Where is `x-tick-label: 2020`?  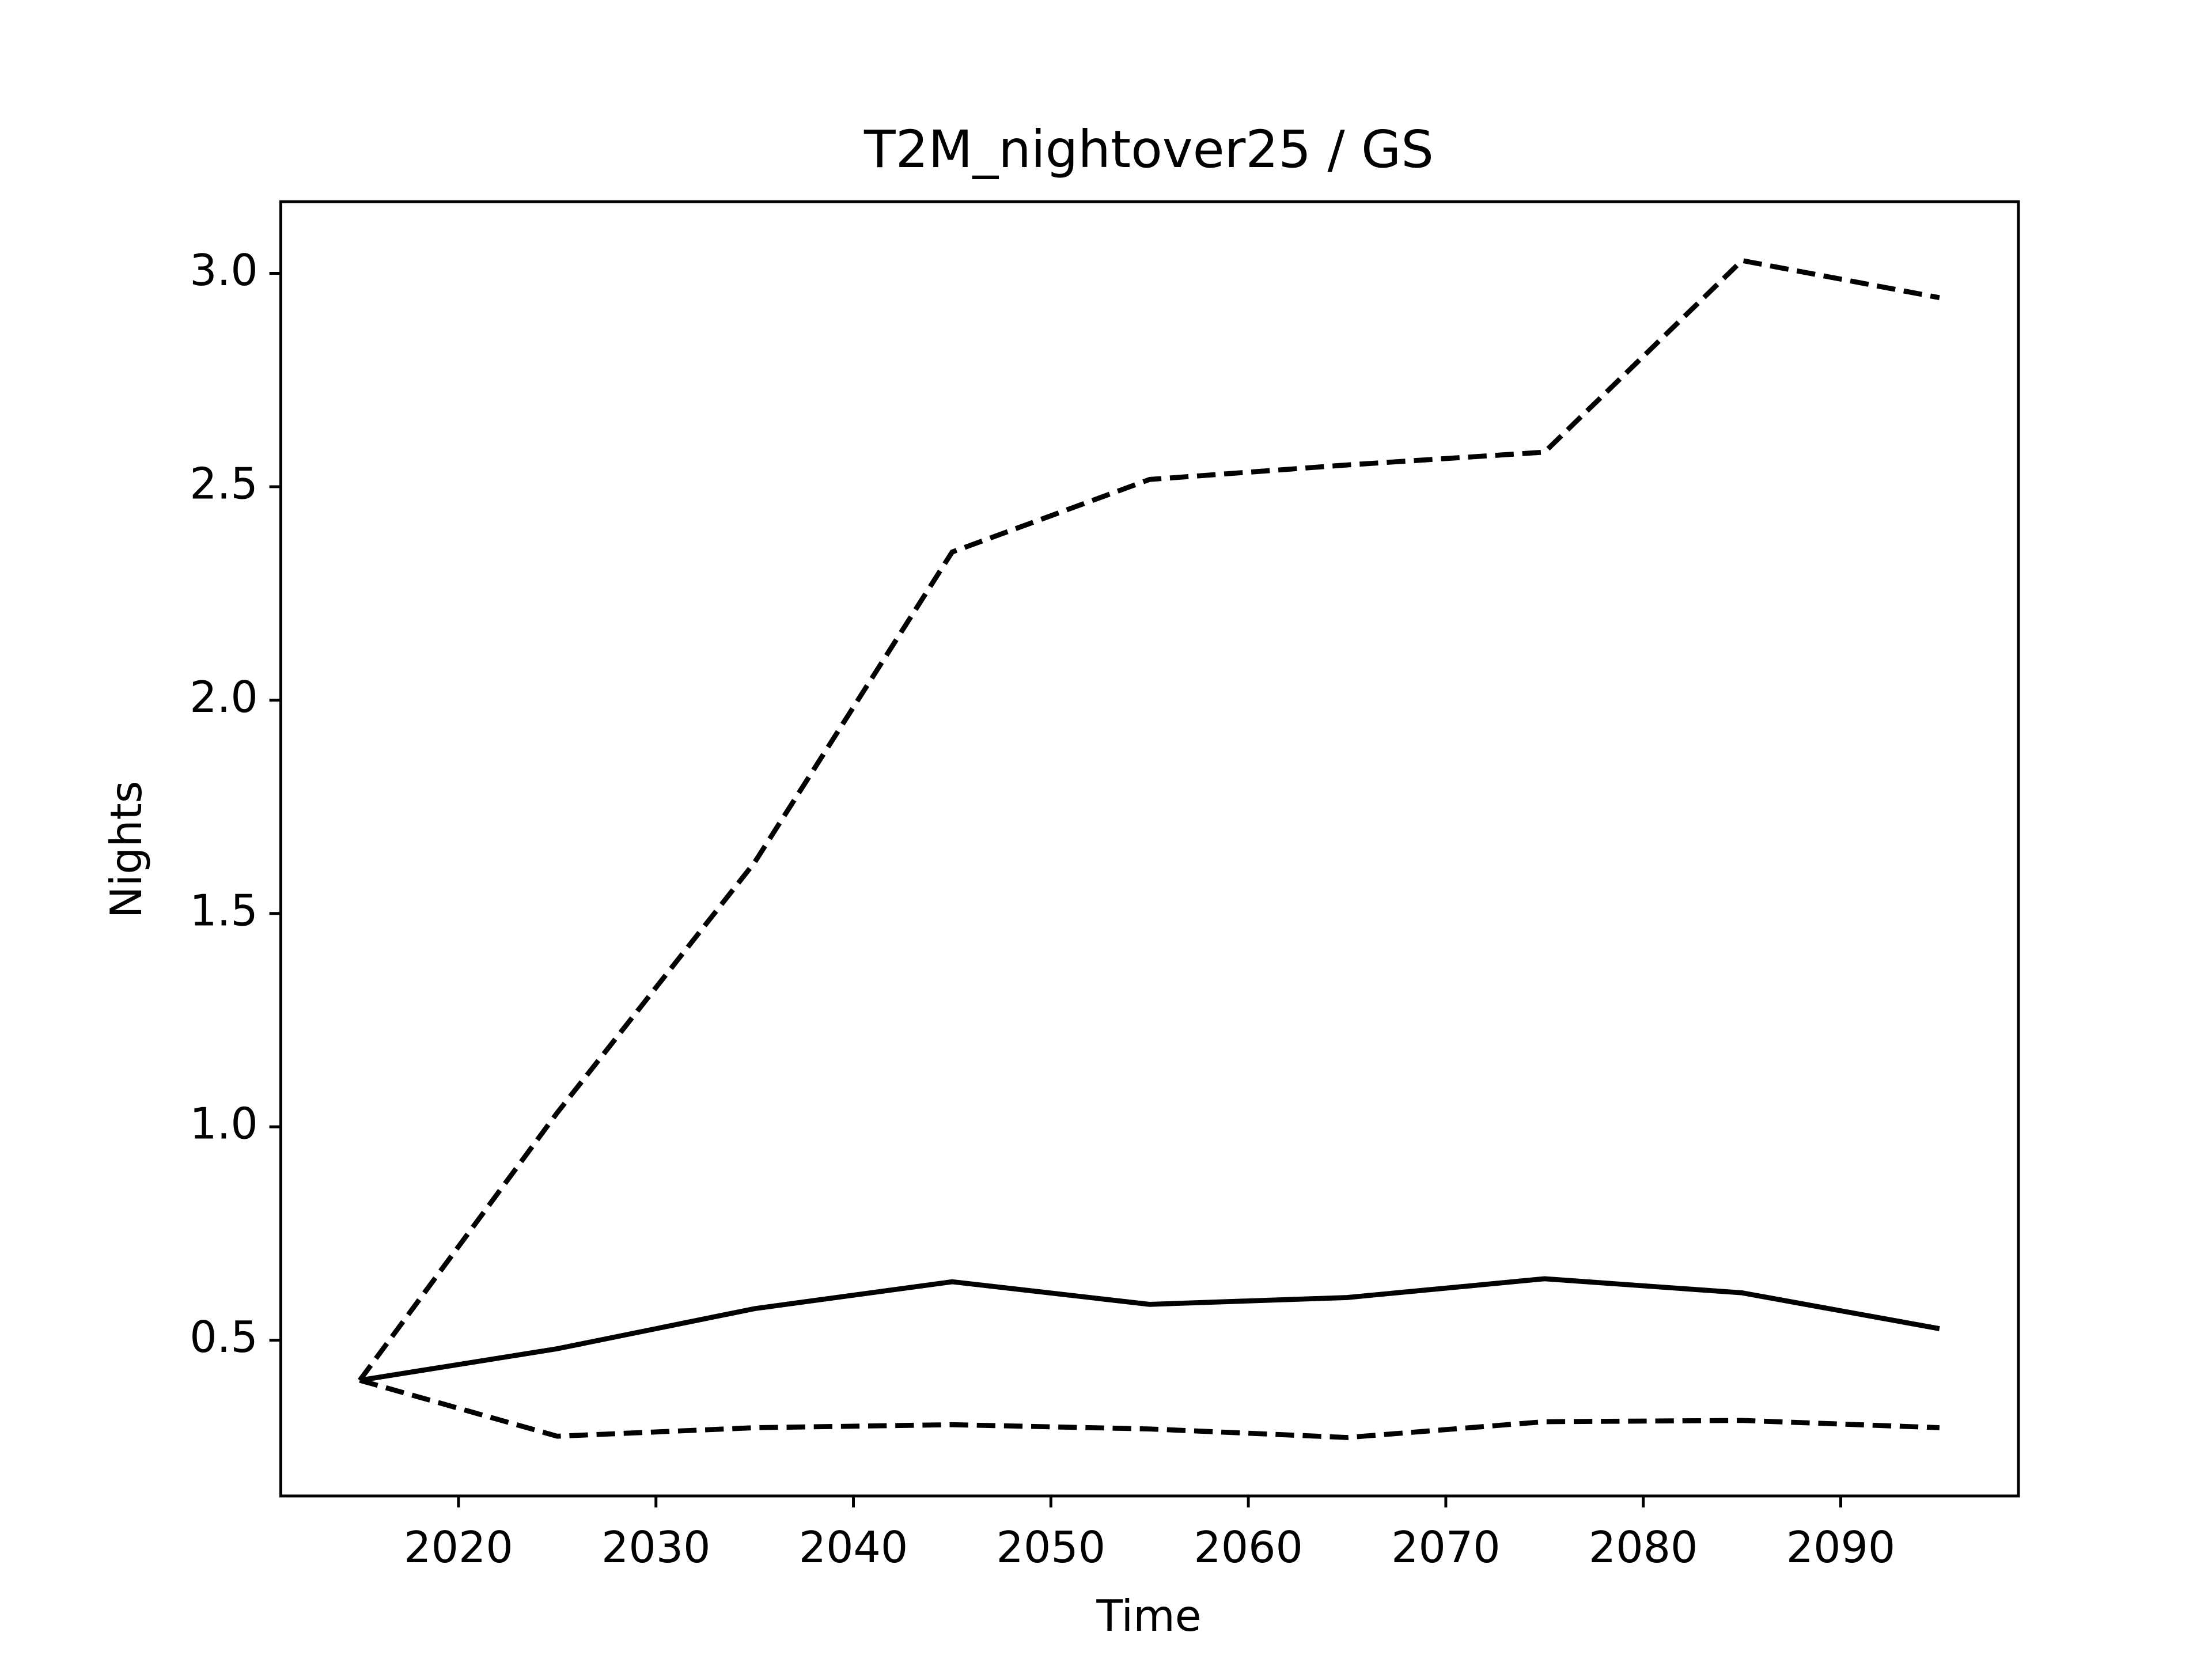
x-tick-label: 2020 is located at coordinates (458, 1547).